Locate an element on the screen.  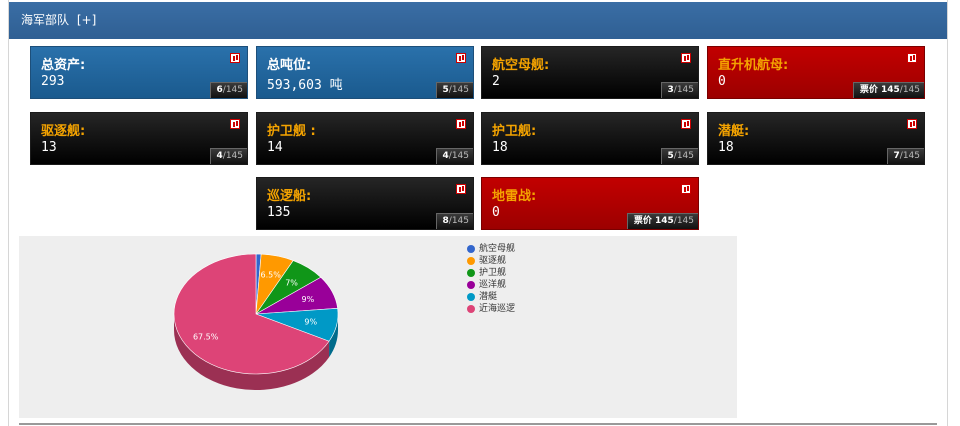
pie-label-1: 6.5% is located at coordinates (271, 275).